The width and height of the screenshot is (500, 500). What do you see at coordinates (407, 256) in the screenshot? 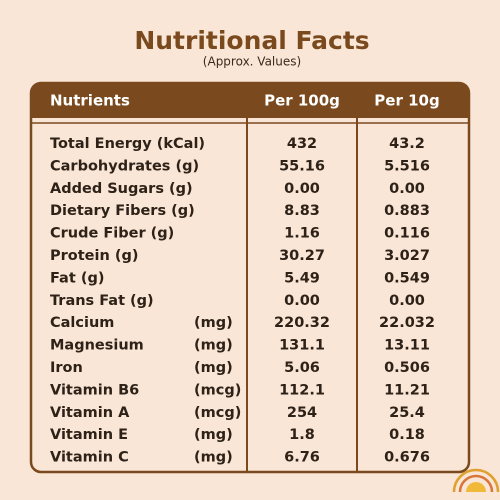
I see `per-10g: 3.027` at bounding box center [407, 256].